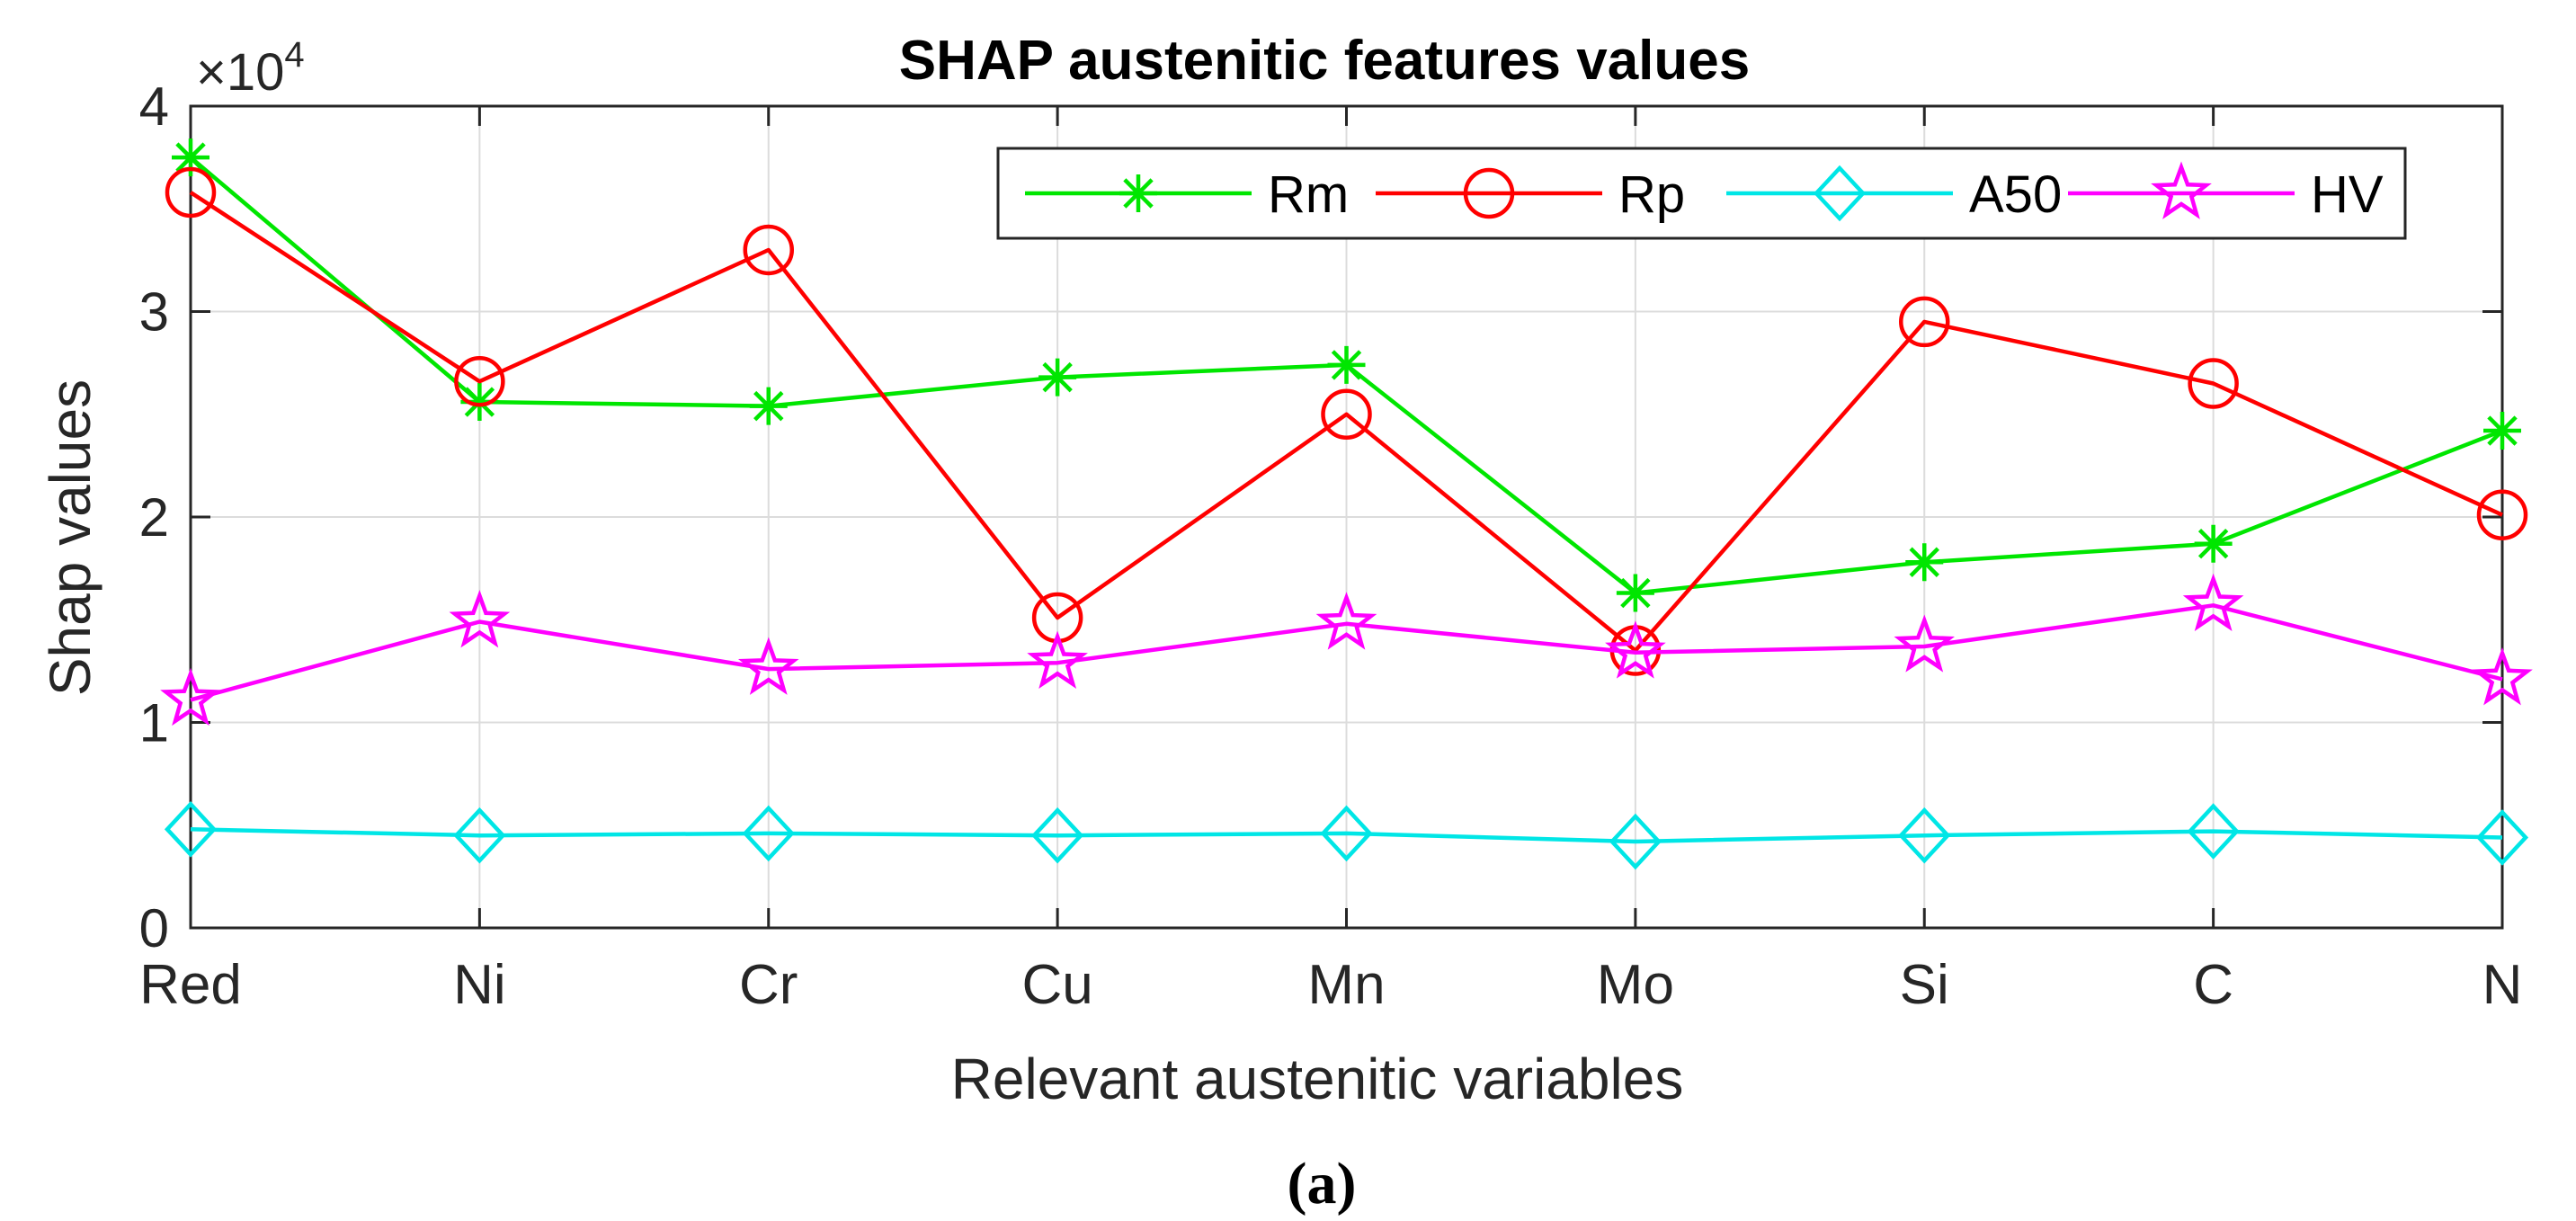  Describe the element at coordinates (154, 312) in the screenshot. I see `y-tick-label: 3` at that location.